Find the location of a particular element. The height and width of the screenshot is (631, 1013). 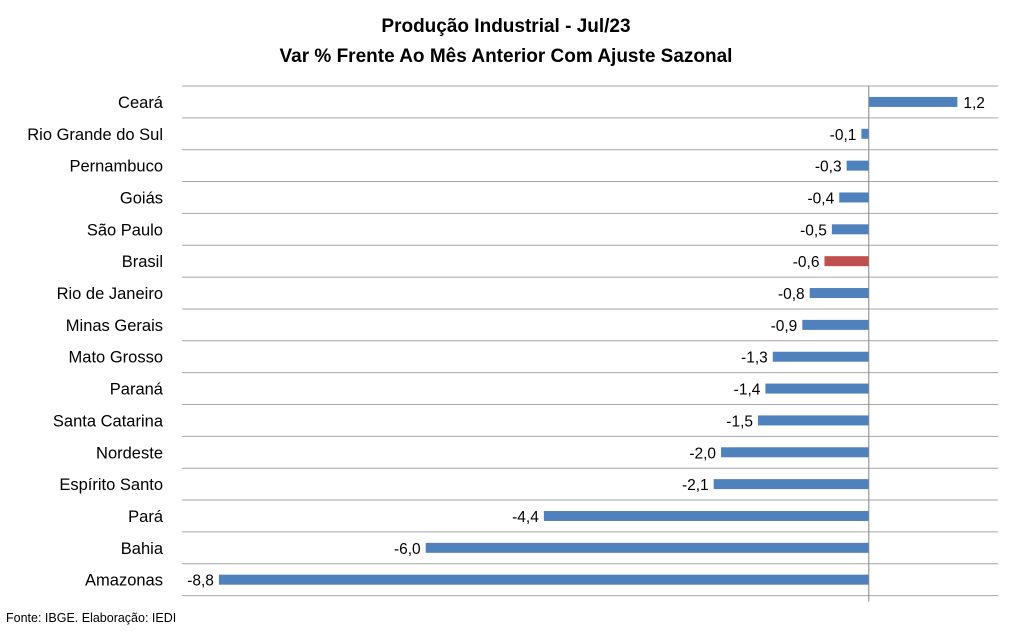

value-label: -8,8 is located at coordinates (200, 581).